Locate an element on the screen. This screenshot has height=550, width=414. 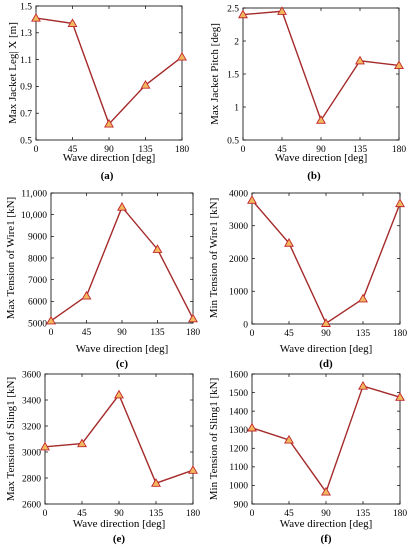
x-axis-label-f: Wave direction [deg] is located at coordinates (326, 524).